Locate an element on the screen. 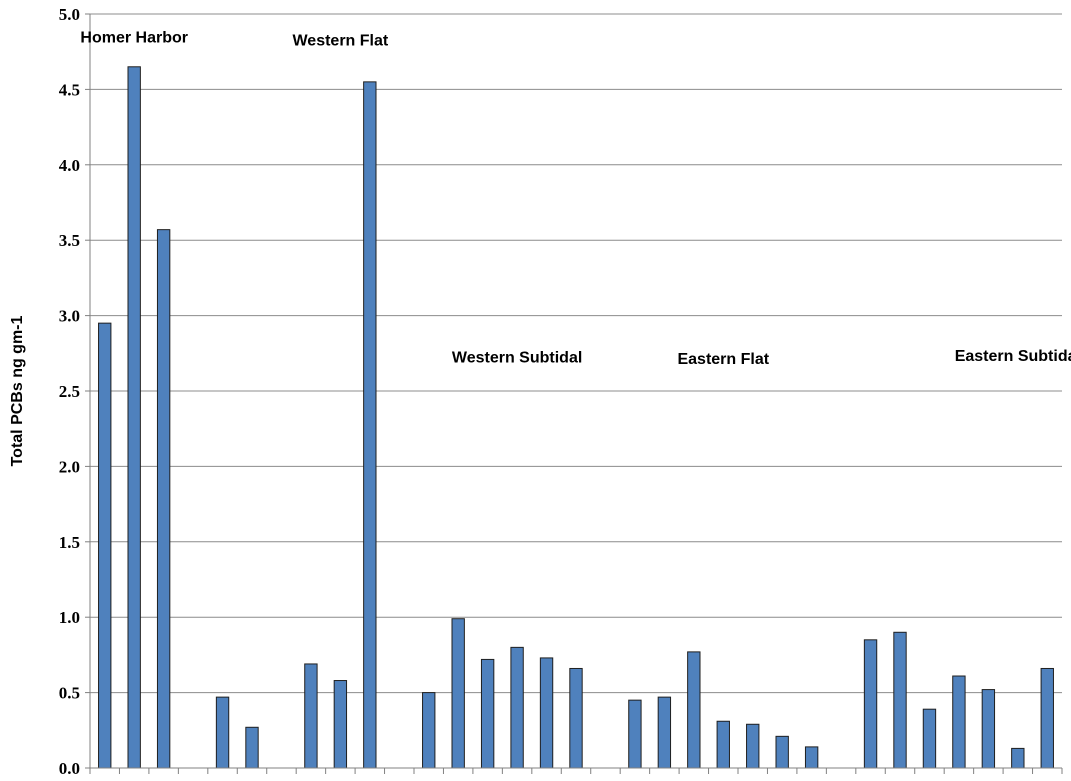  y-tick-label: 1.0 is located at coordinates (69, 617).